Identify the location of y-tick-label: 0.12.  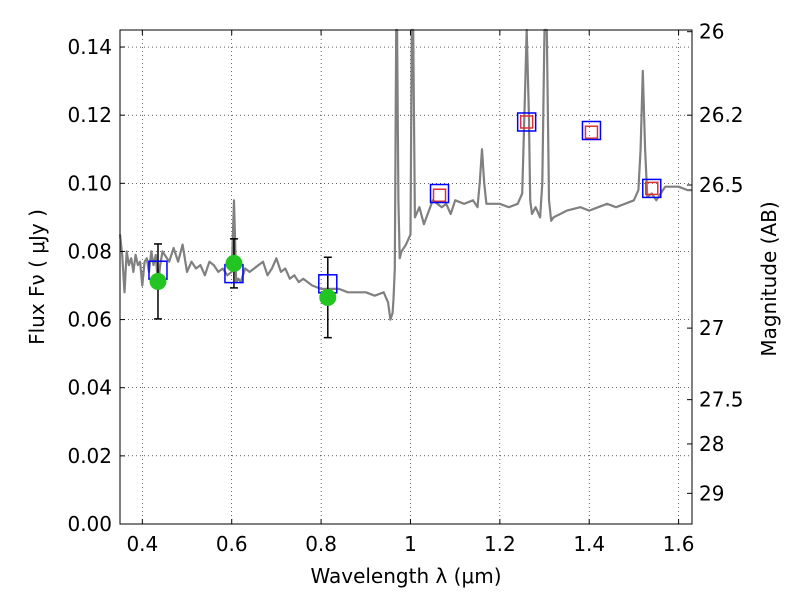
(89, 115).